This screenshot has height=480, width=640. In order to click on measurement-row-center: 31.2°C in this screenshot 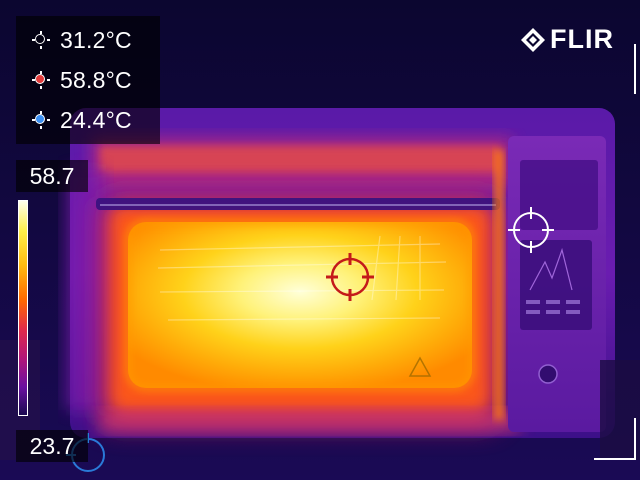, I will do `click(88, 40)`.